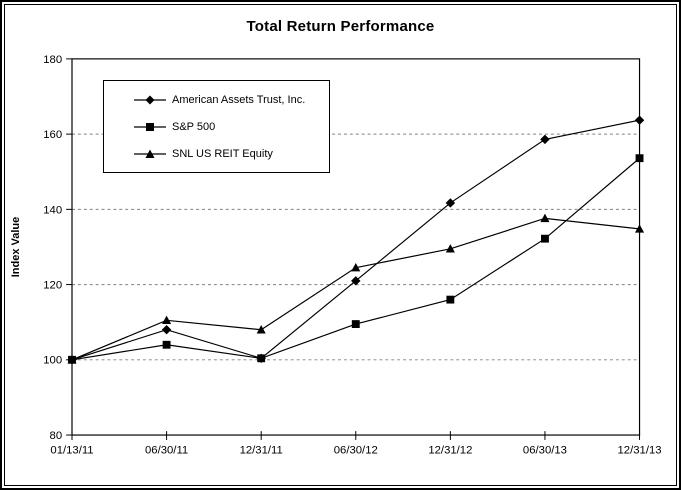  Describe the element at coordinates (71, 451) in the screenshot. I see `x-tick-label-0: 01/13/11` at that location.